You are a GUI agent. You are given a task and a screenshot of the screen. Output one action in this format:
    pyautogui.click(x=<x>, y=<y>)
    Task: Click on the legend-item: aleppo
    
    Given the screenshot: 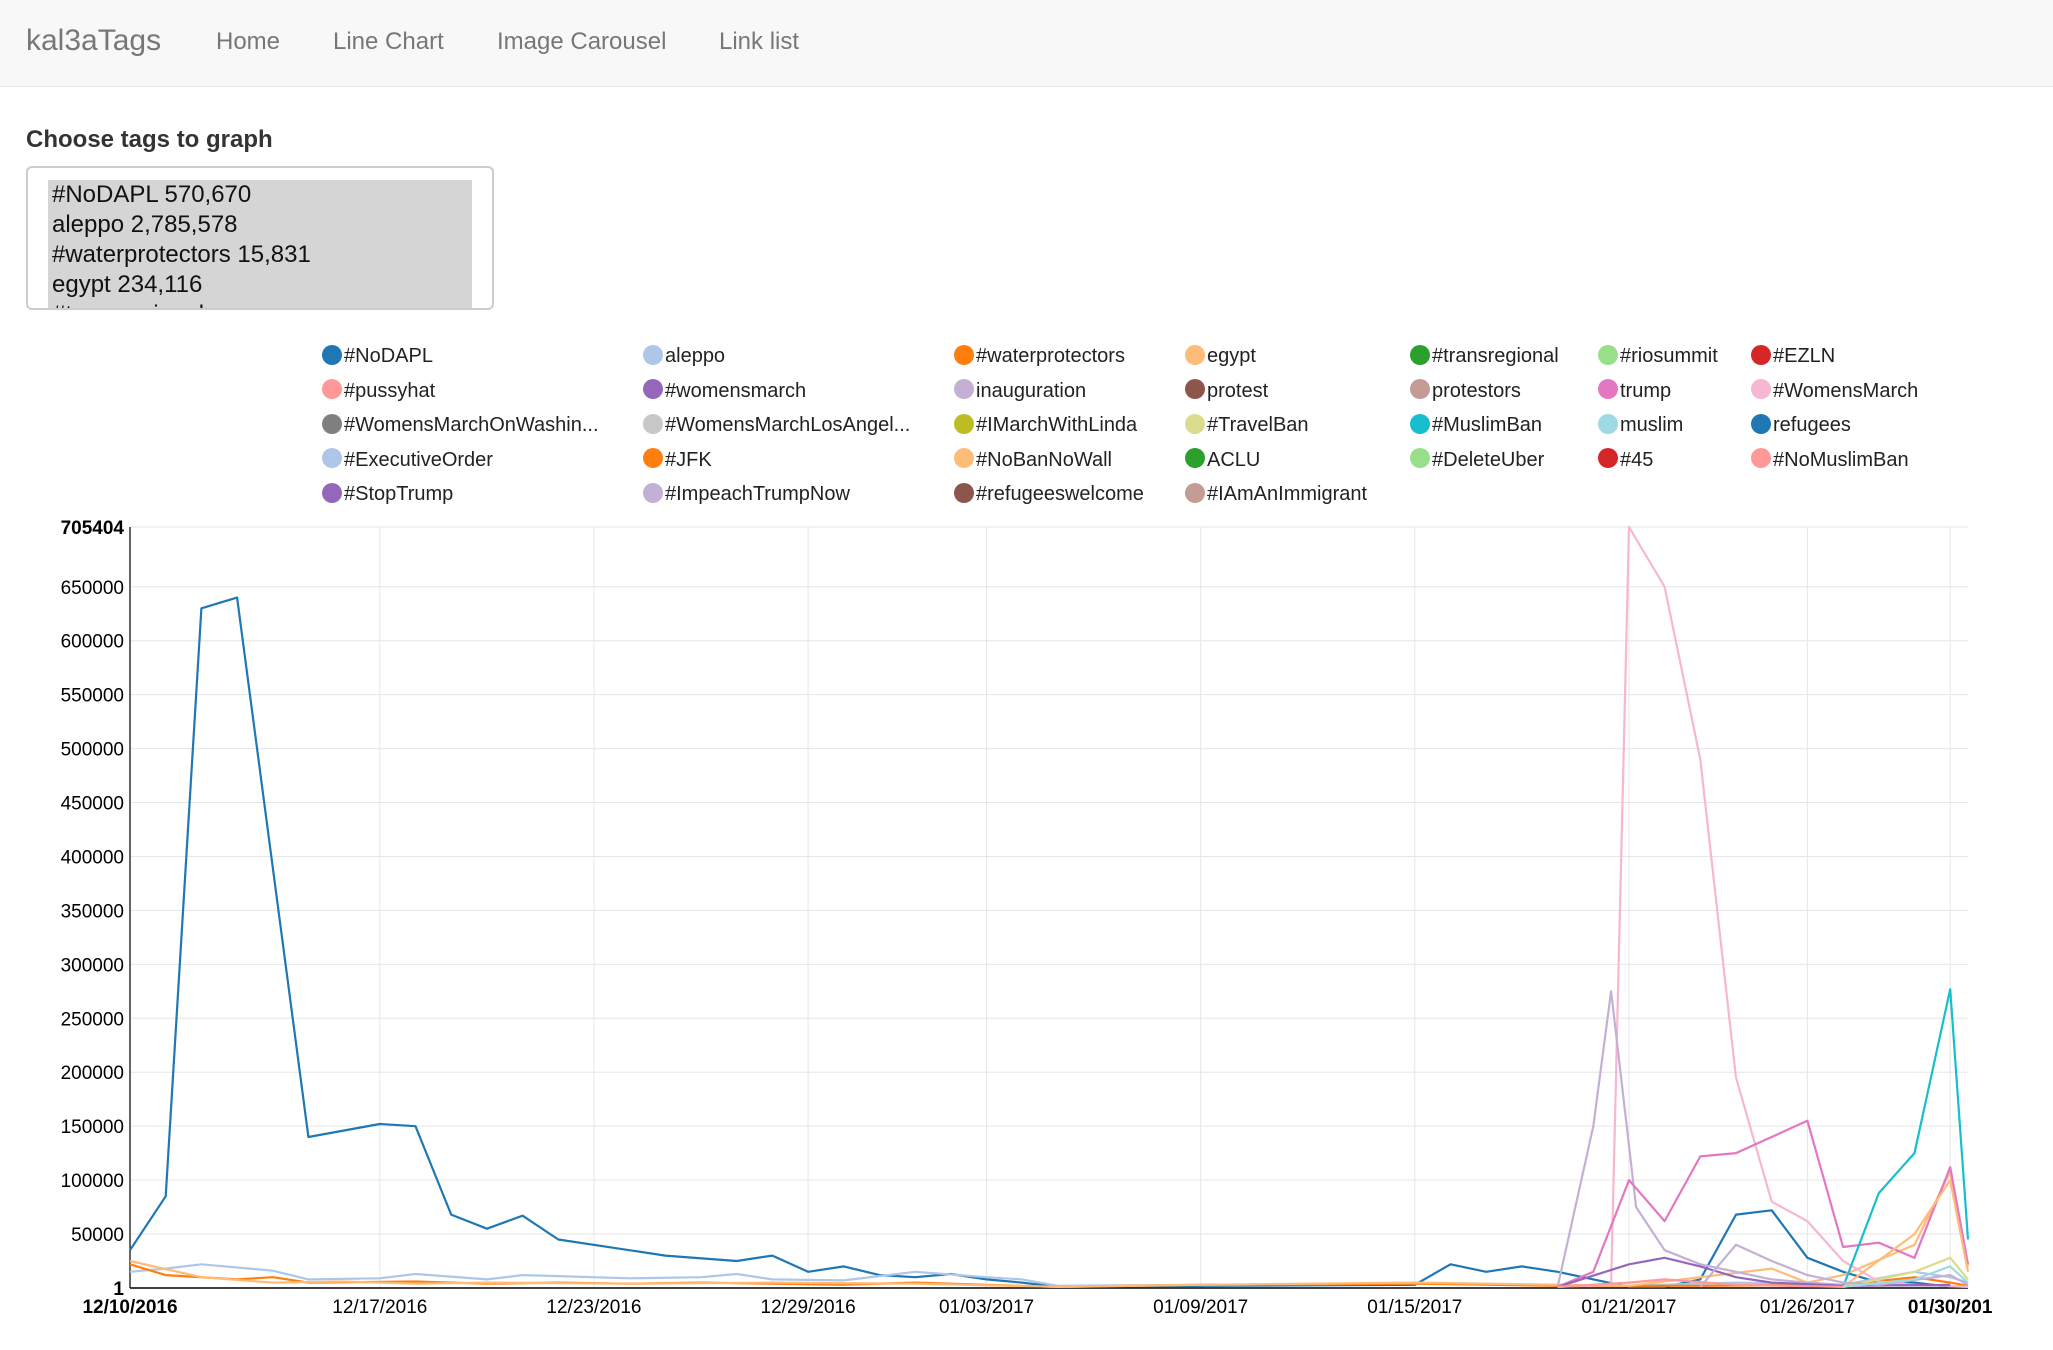 What is the action you would take?
    pyautogui.click(x=684, y=359)
    